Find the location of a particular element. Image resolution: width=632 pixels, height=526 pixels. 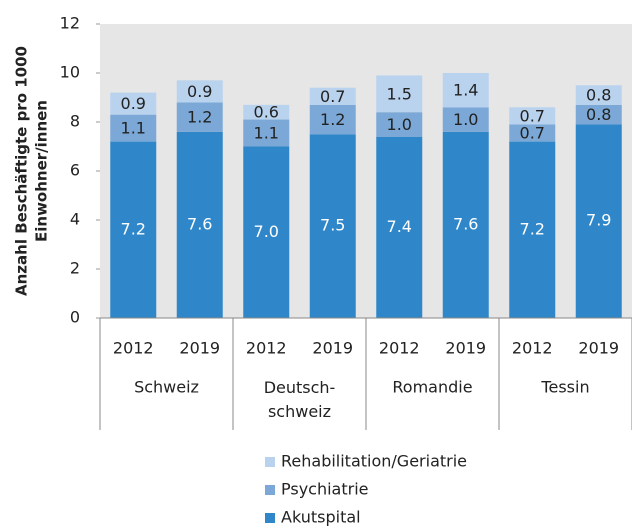

group-label: Romandie is located at coordinates (432, 387).